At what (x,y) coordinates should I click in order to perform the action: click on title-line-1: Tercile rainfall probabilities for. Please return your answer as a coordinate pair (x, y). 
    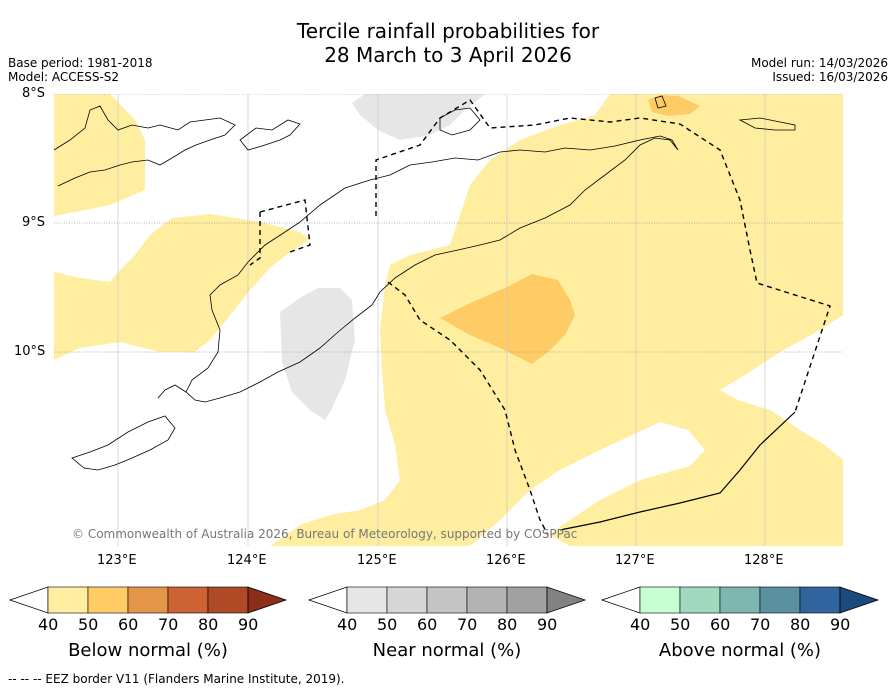
    Looking at the image, I should click on (448, 31).